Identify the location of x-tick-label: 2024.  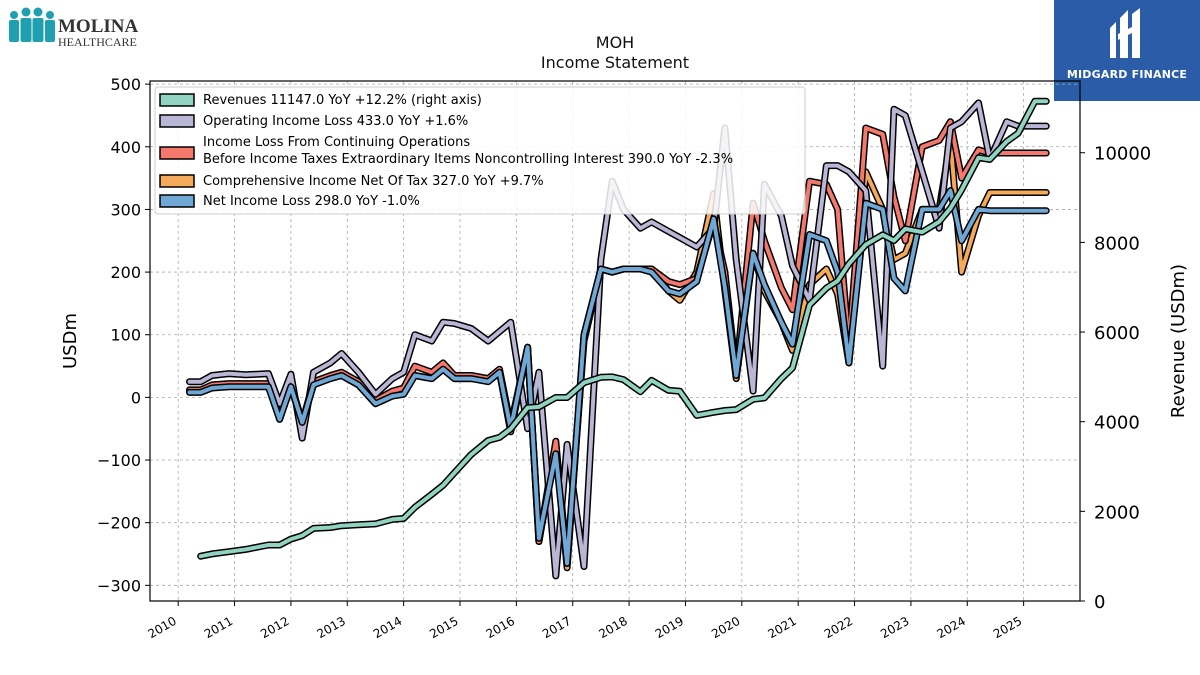
(951, 627).